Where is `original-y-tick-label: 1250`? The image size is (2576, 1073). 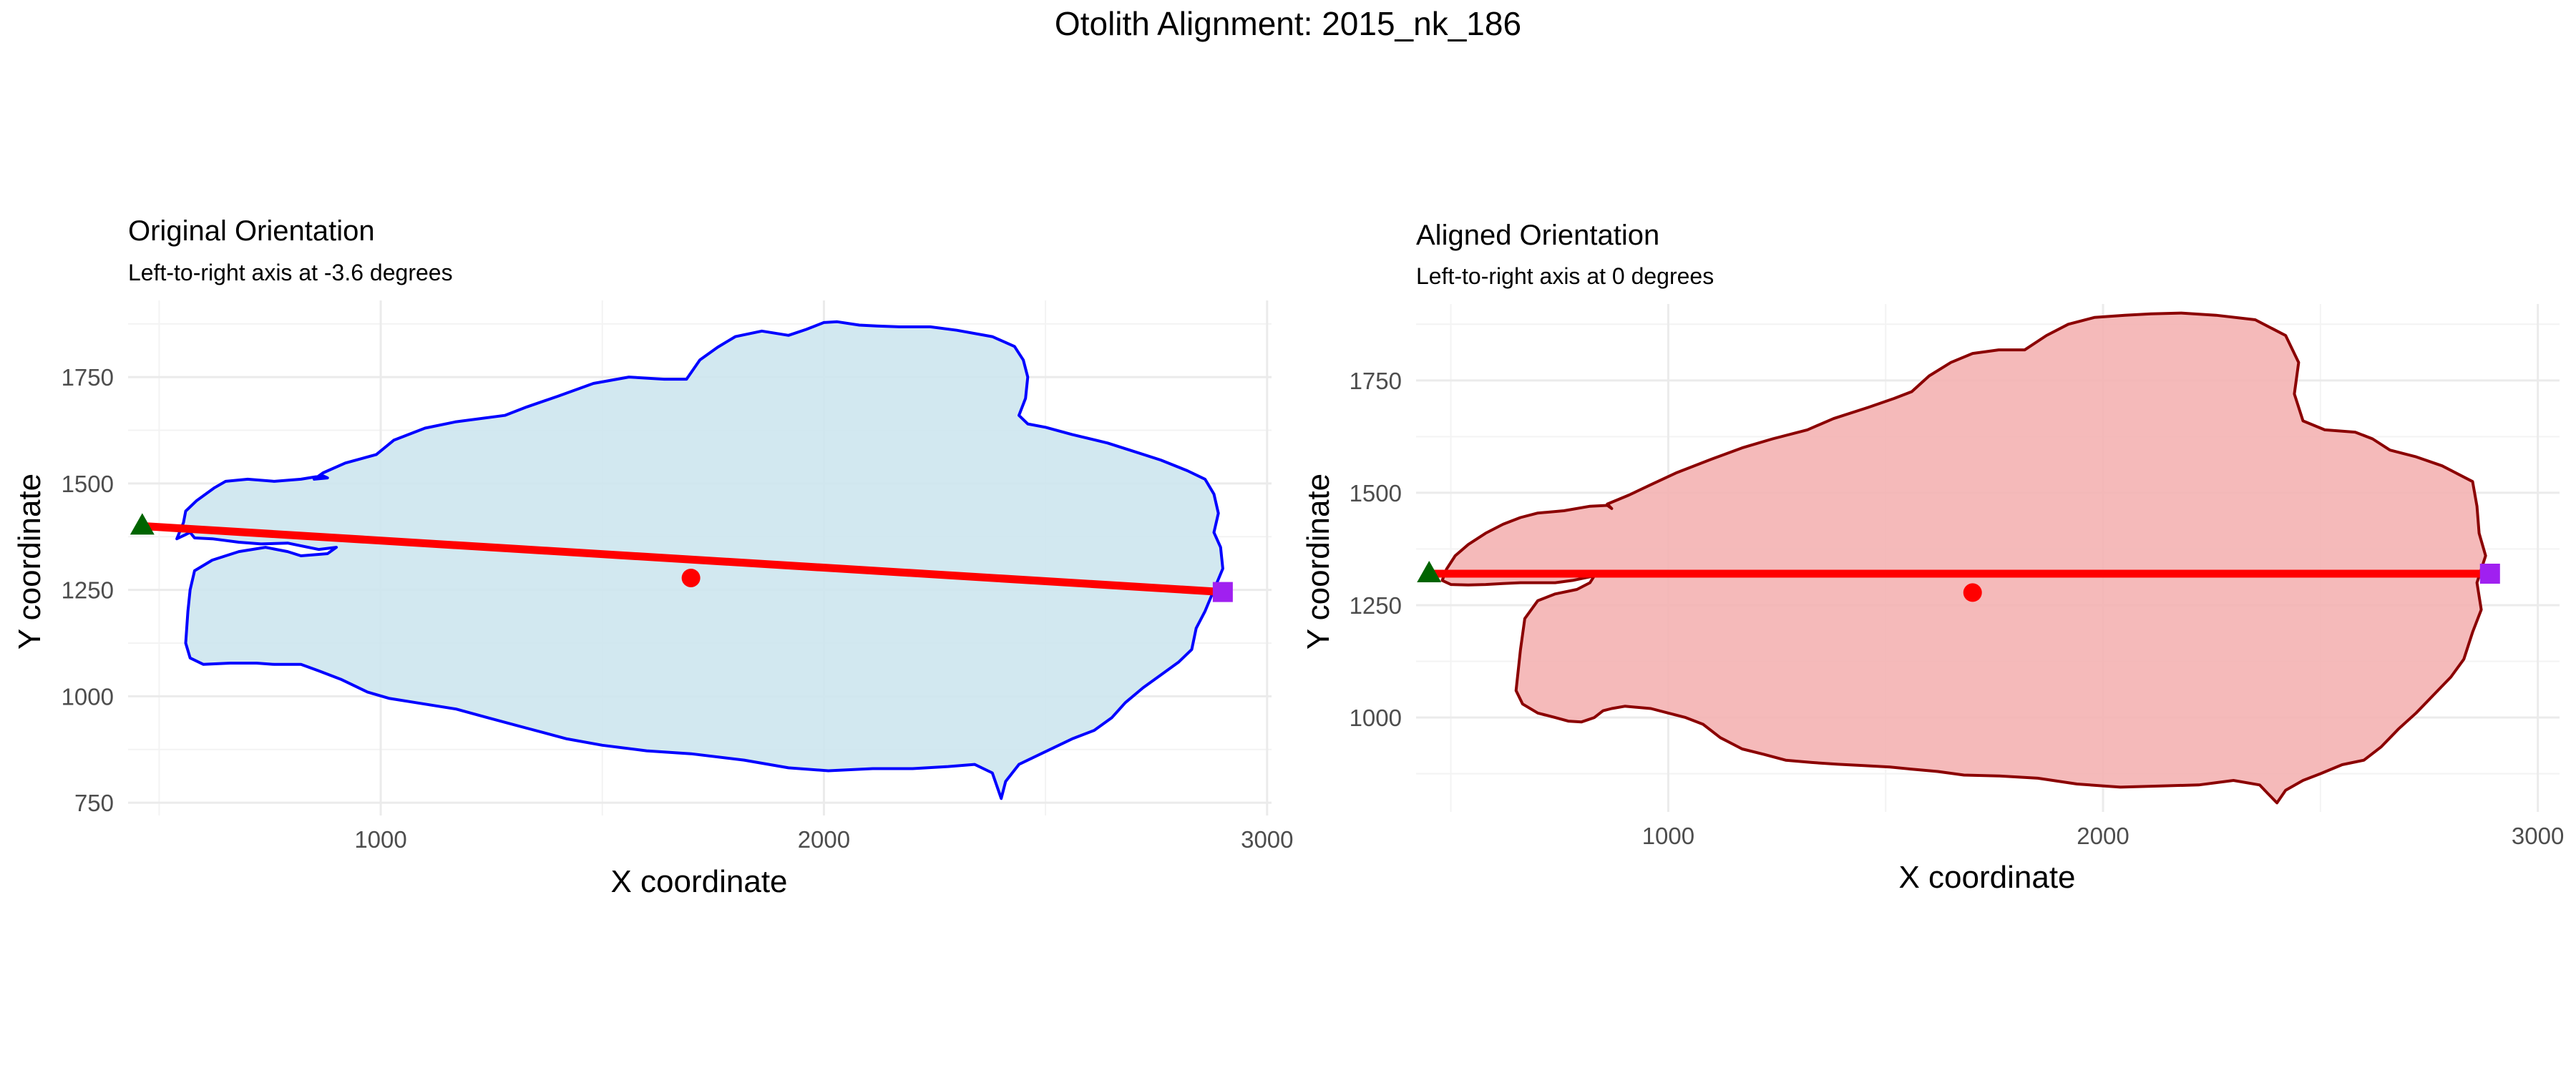 original-y-tick-label: 1250 is located at coordinates (88, 590).